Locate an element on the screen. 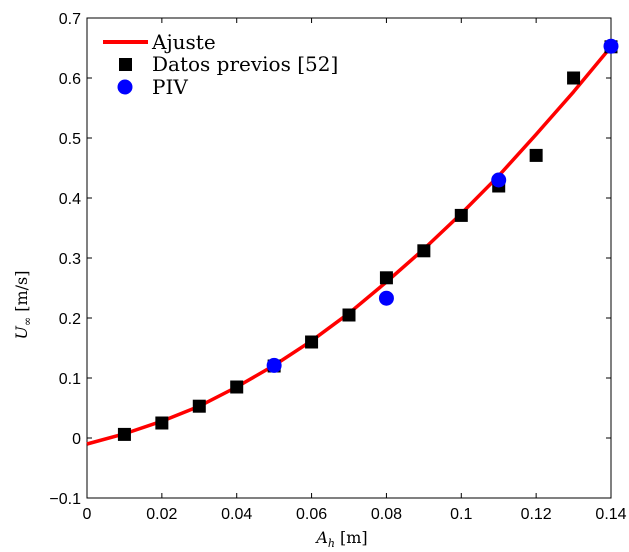  y-tick-label: 0.6 is located at coordinates (70, 79).